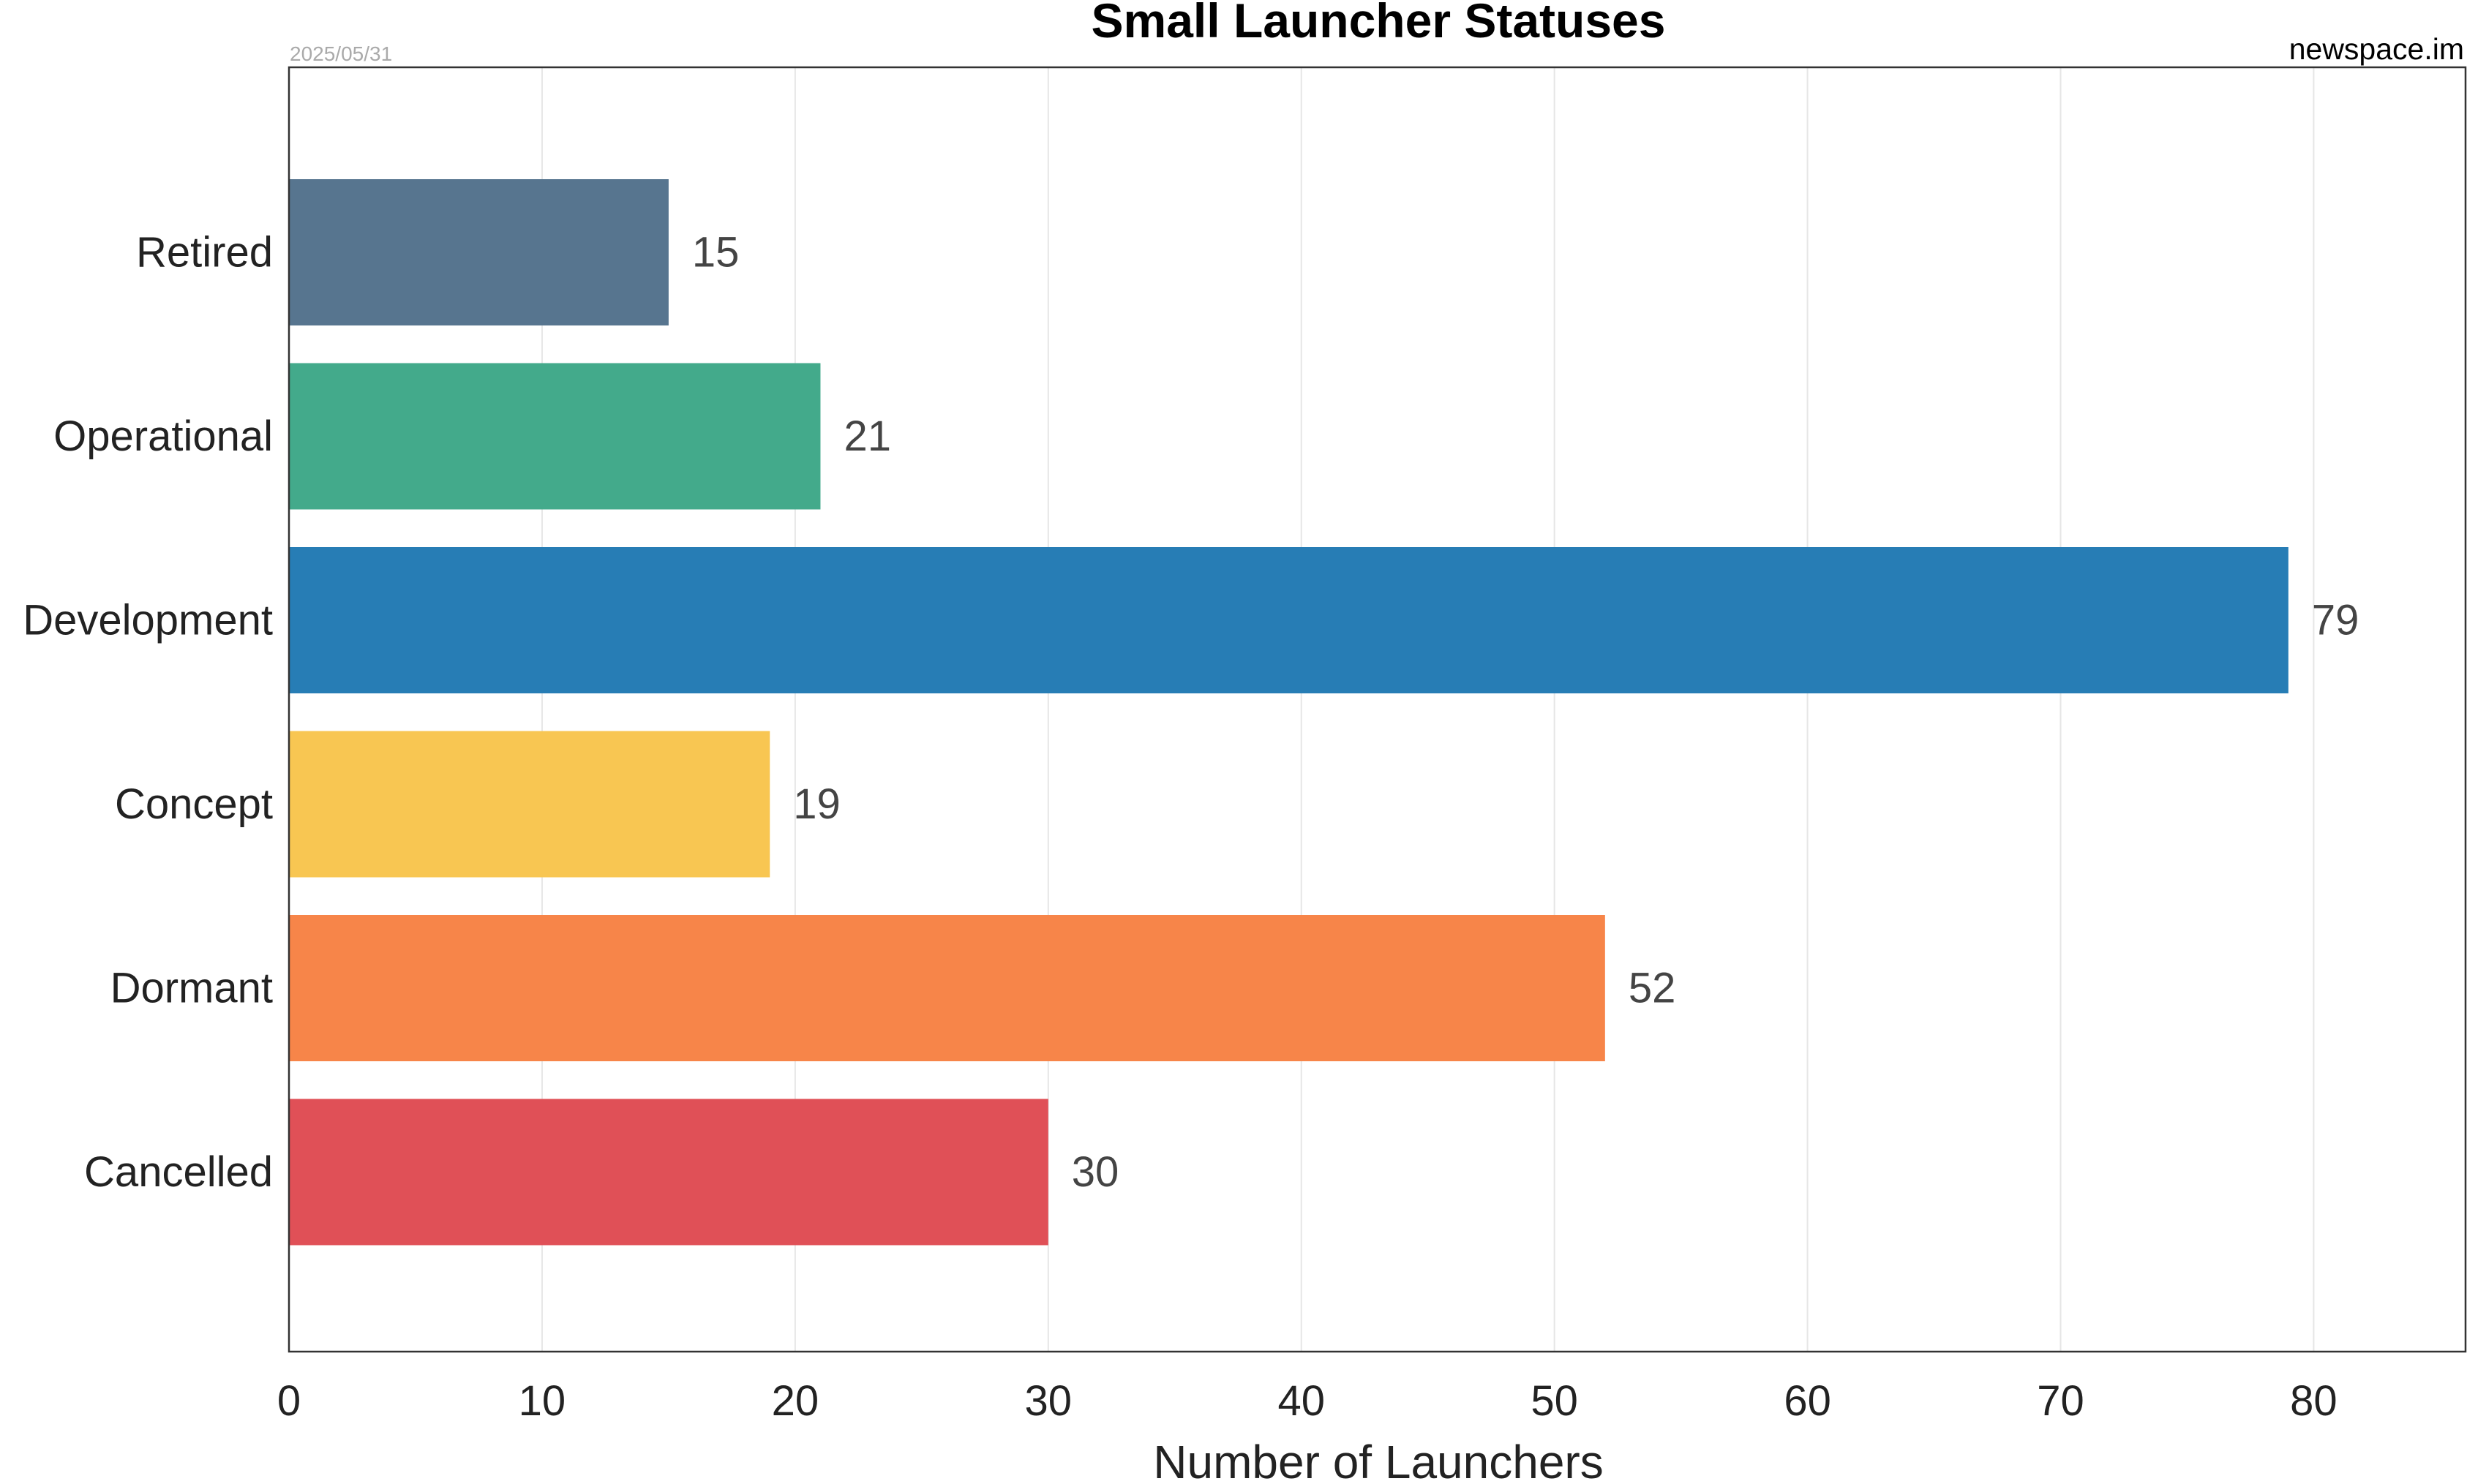 The height and width of the screenshot is (1484, 2467). I want to click on x-tick-label: 70, so click(2060, 1401).